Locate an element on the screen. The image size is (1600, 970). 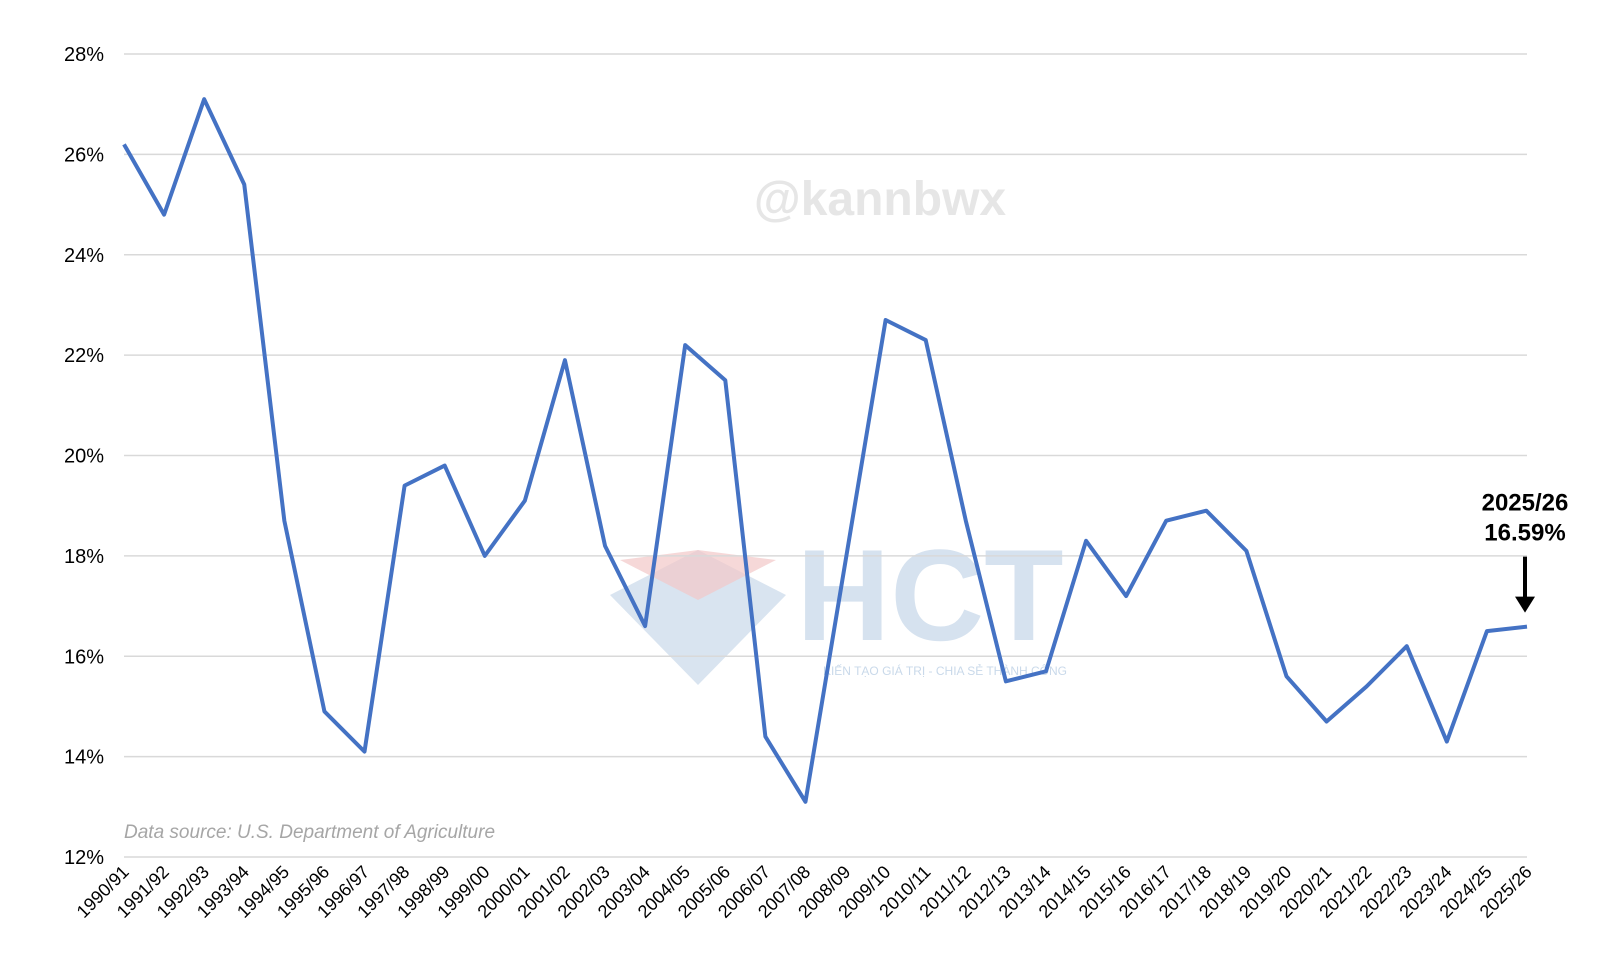
y-tick-label: 26% is located at coordinates (84, 155).